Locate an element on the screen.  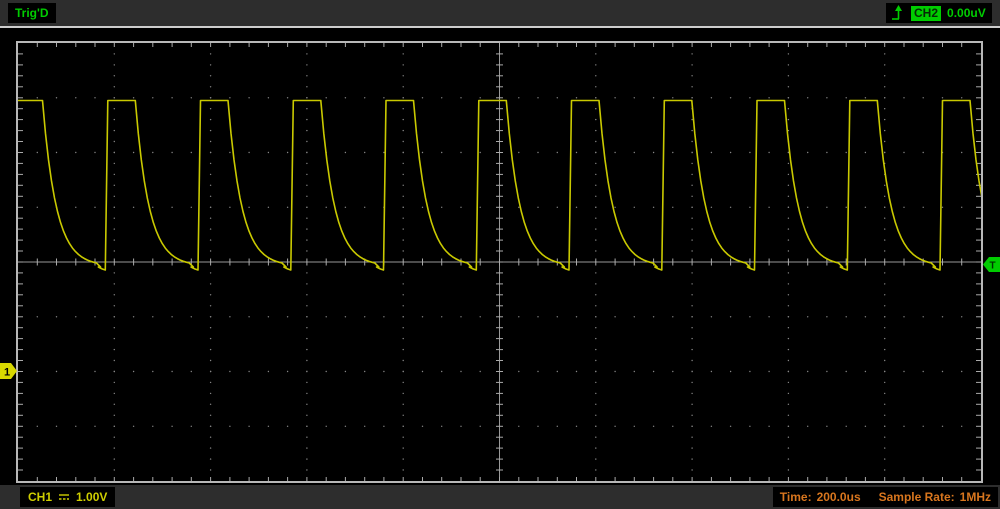
dc-coupling-icon is located at coordinates (64, 497).